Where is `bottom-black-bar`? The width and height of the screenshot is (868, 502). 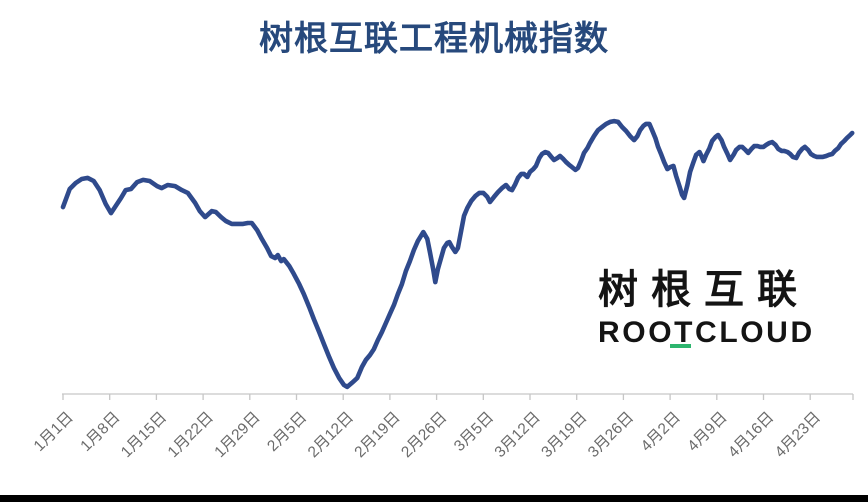
bottom-black-bar is located at coordinates (434, 498).